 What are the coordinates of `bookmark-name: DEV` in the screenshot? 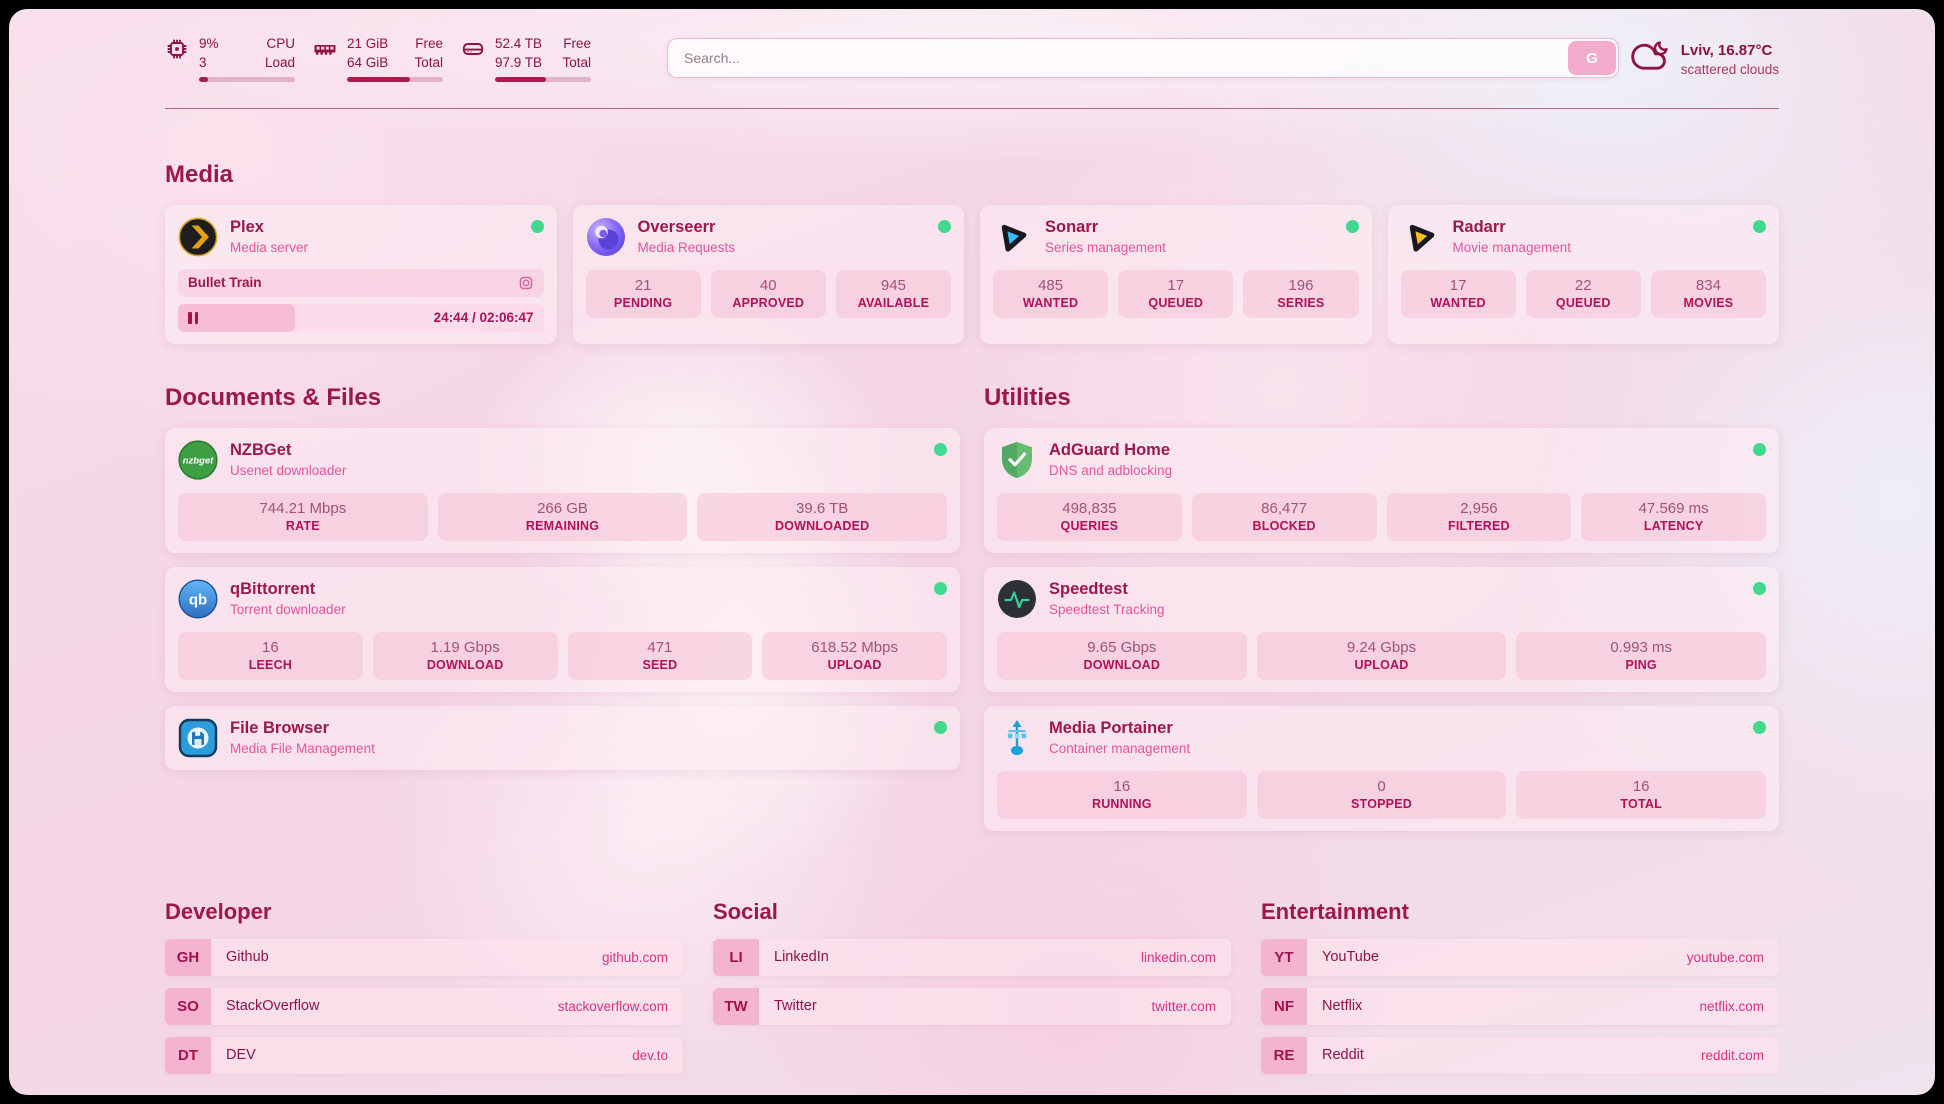 It's located at (241, 1055).